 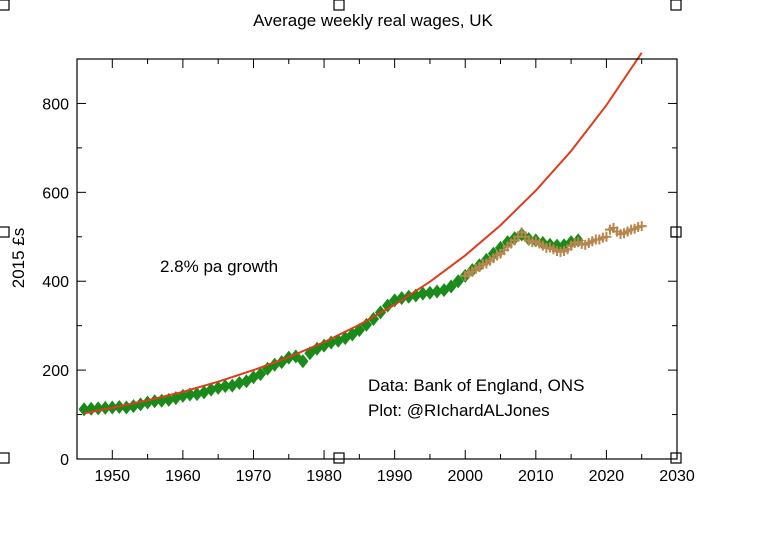 I want to click on monthly-wage-series, so click(x=553, y=251).